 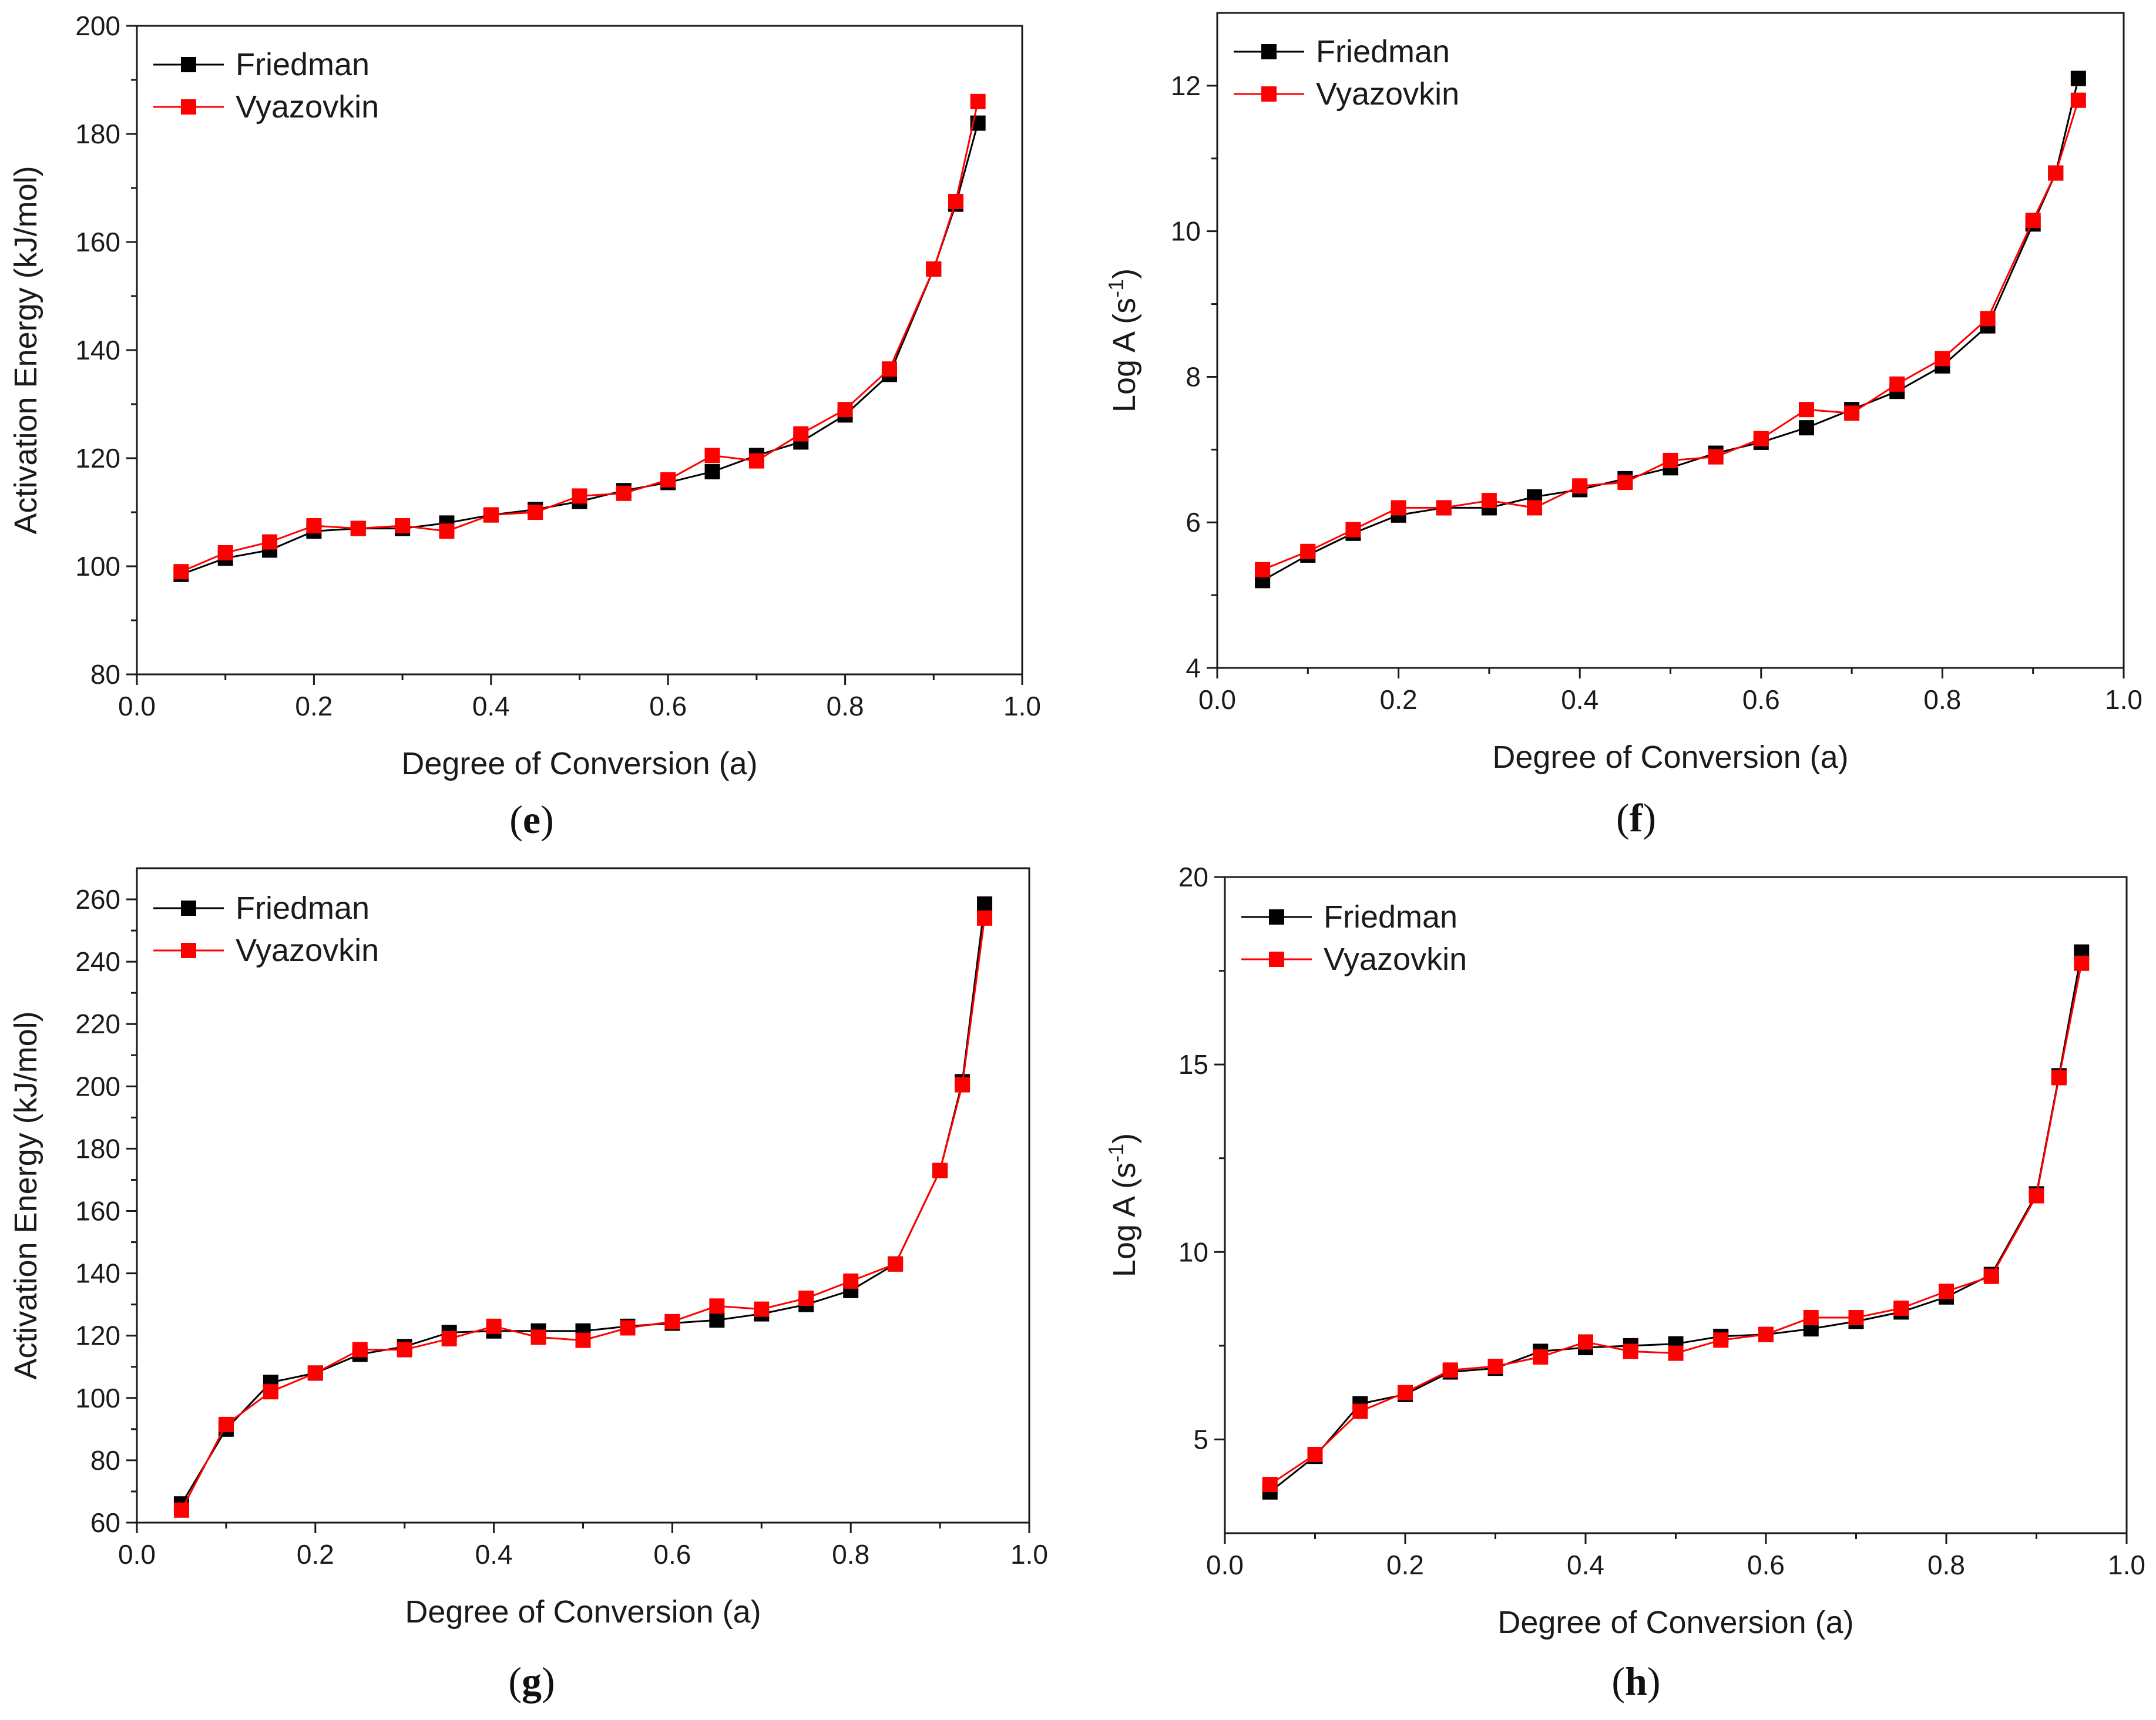 I want to click on x-tick-label: 0.6, so click(x=1766, y=1565).